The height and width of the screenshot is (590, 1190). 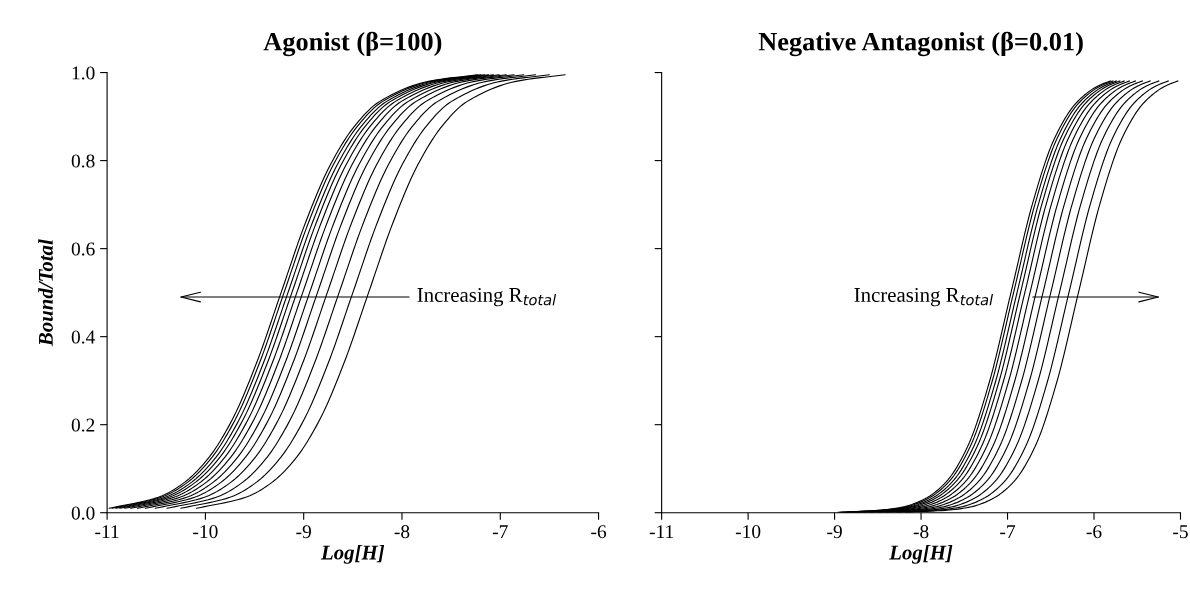 I want to click on y-tick-label: 1.0, so click(x=83, y=73).